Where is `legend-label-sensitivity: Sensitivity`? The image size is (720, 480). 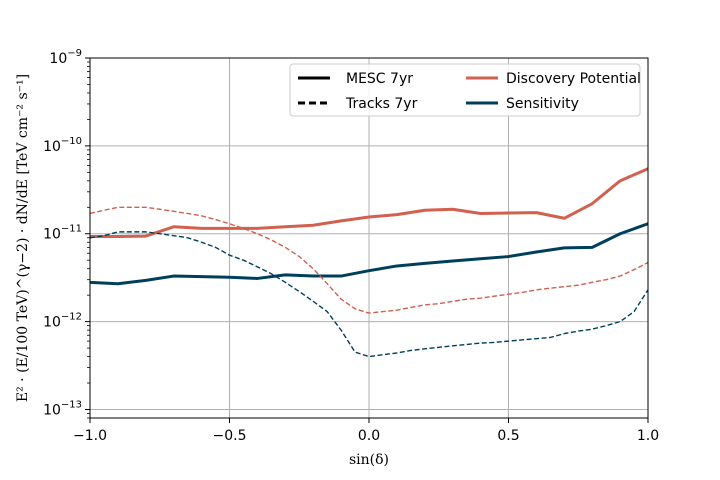
legend-label-sensitivity: Sensitivity is located at coordinates (542, 104).